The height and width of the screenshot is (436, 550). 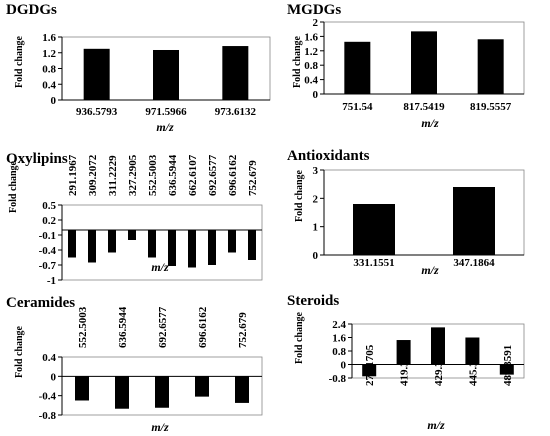 I want to click on category-label: 291.1967, so click(x=73, y=175).